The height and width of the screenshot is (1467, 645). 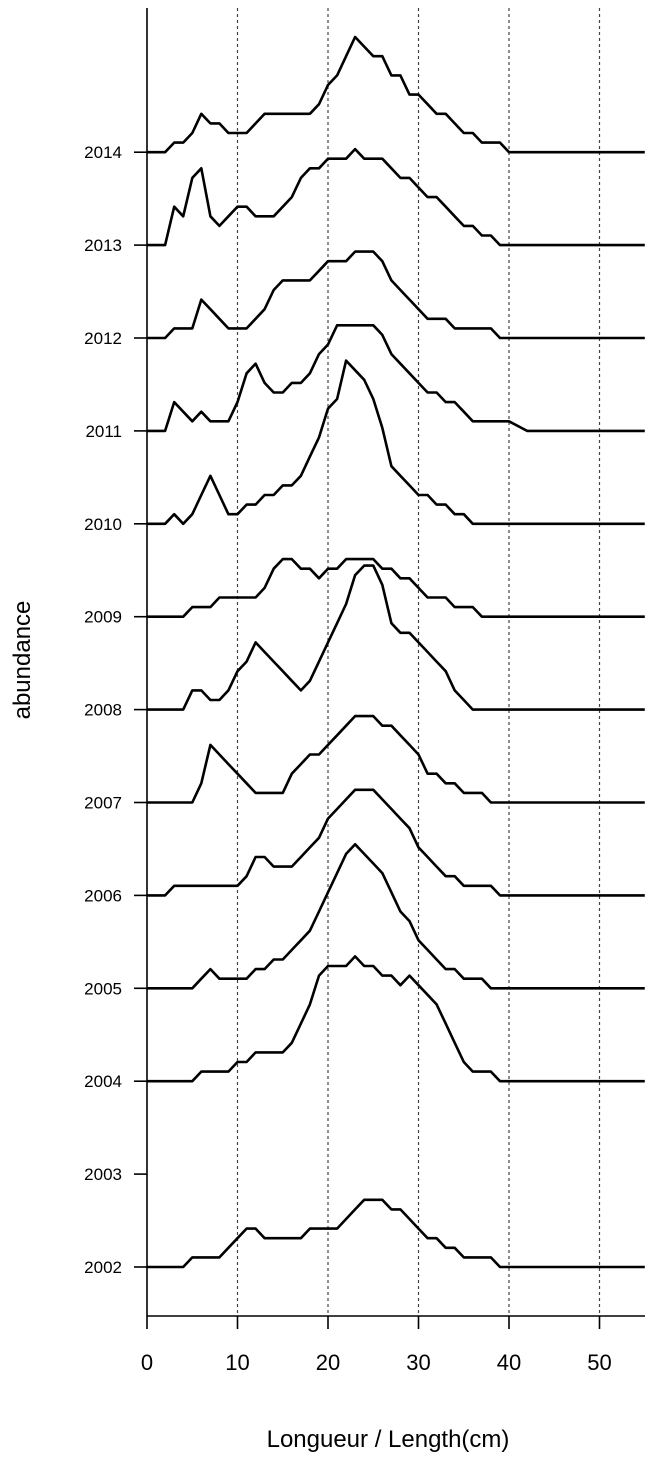 I want to click on series-line-2011, so click(x=396, y=378).